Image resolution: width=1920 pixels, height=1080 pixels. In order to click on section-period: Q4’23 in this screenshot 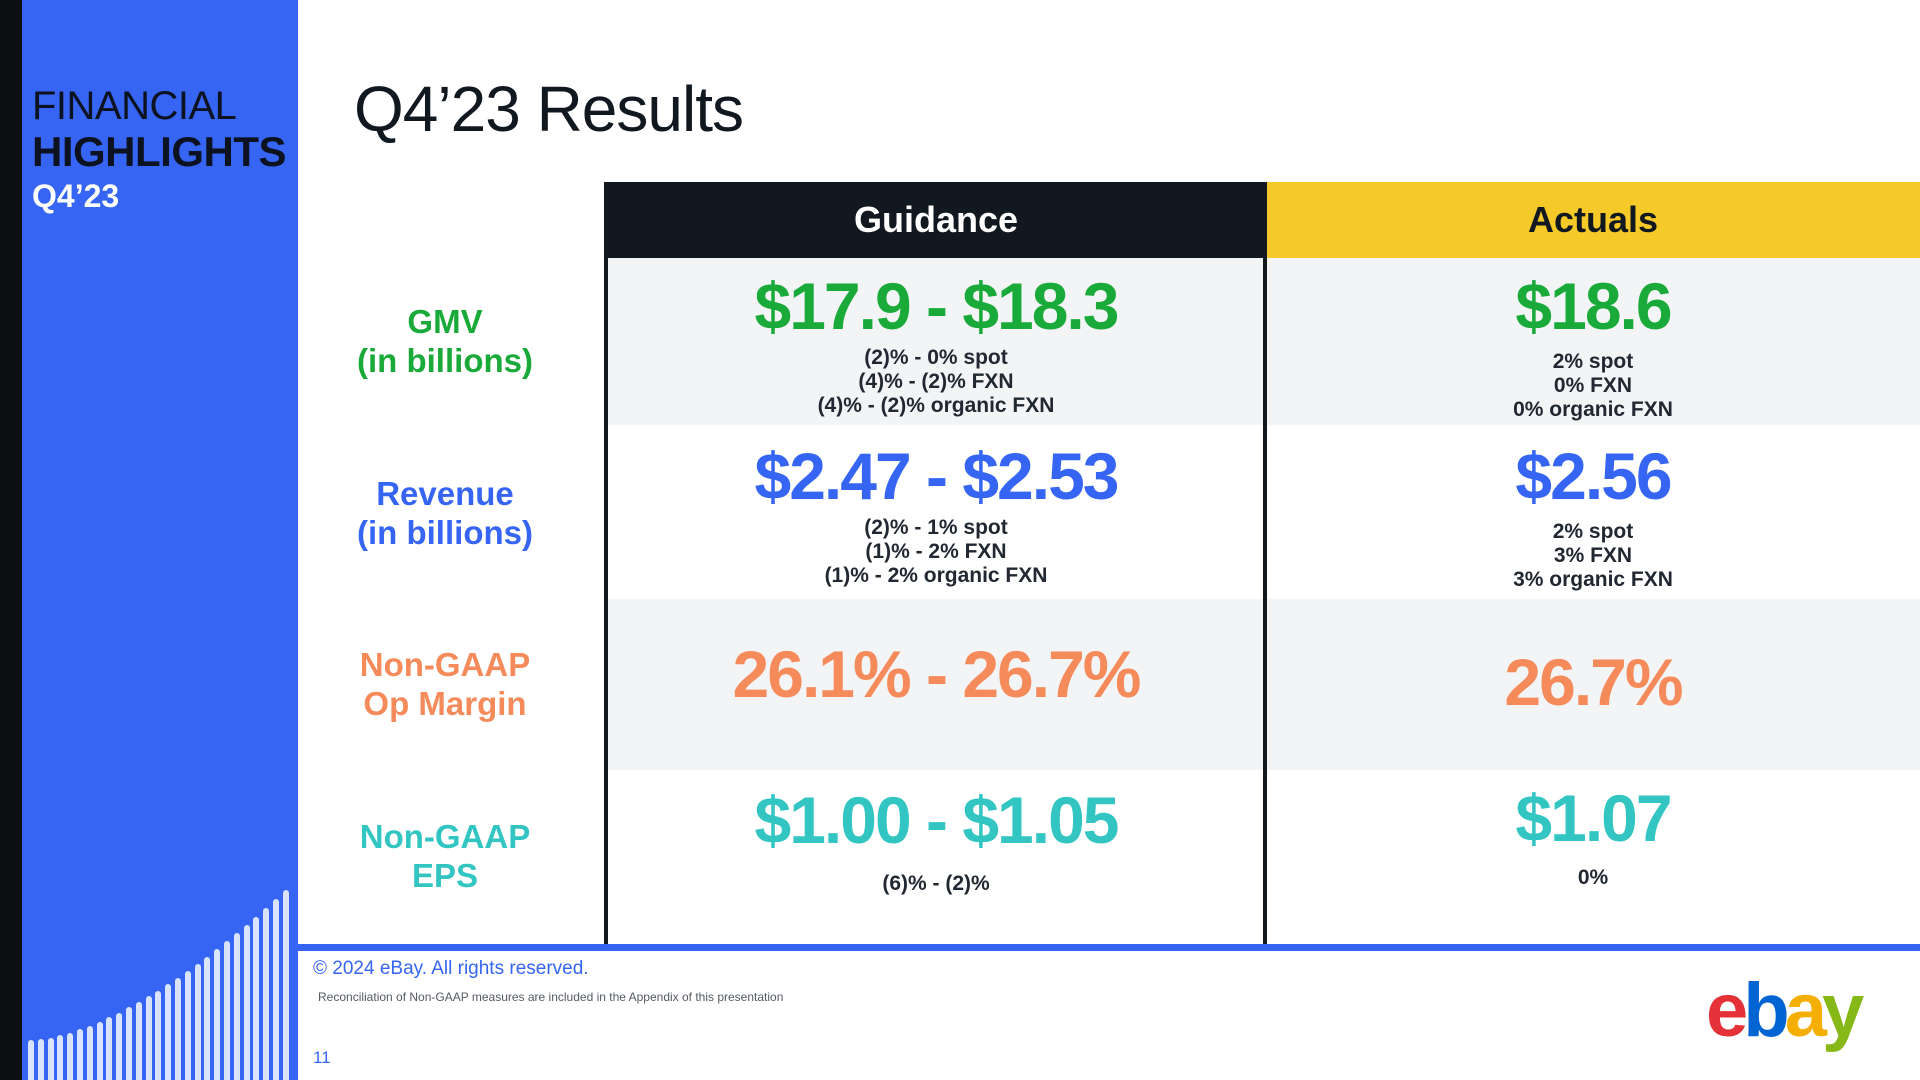, I will do `click(76, 196)`.